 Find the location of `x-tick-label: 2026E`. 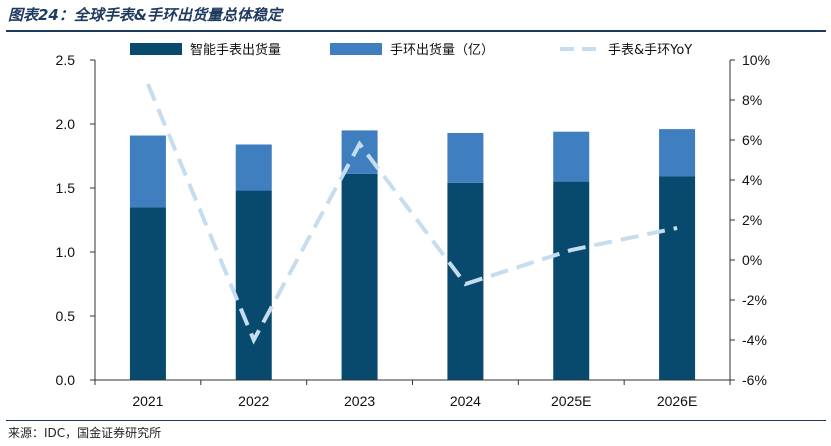

x-tick-label: 2026E is located at coordinates (677, 401).